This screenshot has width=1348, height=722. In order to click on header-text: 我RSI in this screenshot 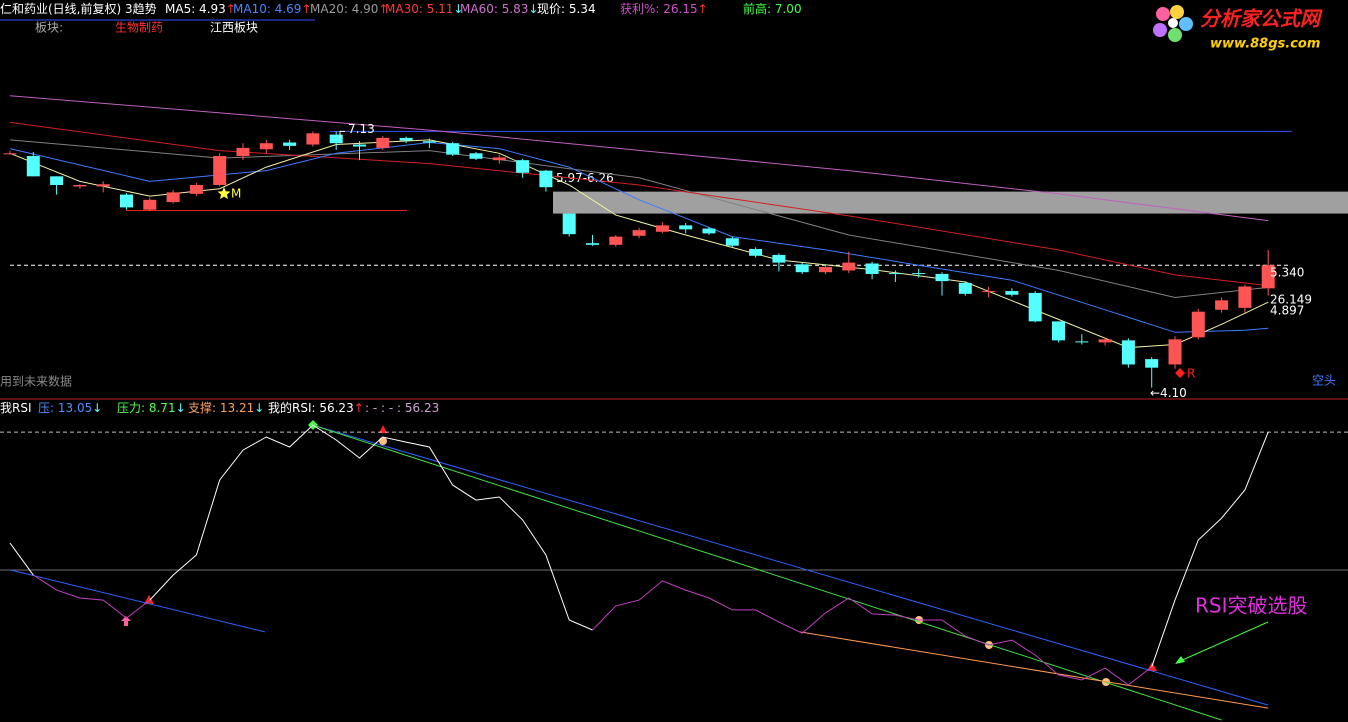, I will do `click(16, 408)`.